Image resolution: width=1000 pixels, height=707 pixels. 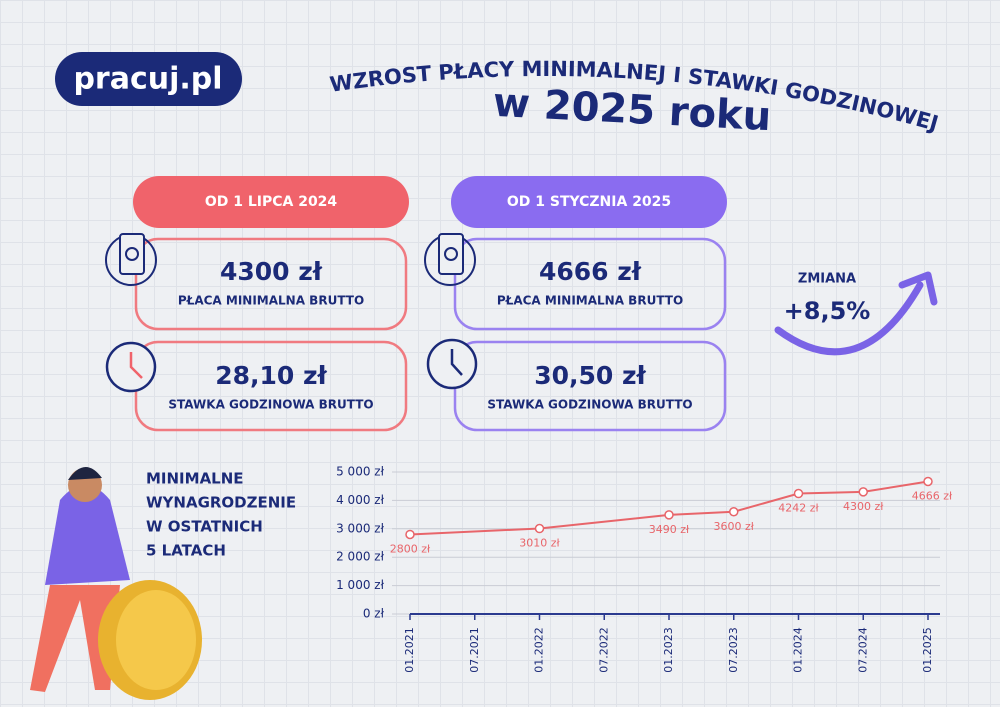 What do you see at coordinates (374, 614) in the screenshot?
I see `y-tick-label: 0 zł` at bounding box center [374, 614].